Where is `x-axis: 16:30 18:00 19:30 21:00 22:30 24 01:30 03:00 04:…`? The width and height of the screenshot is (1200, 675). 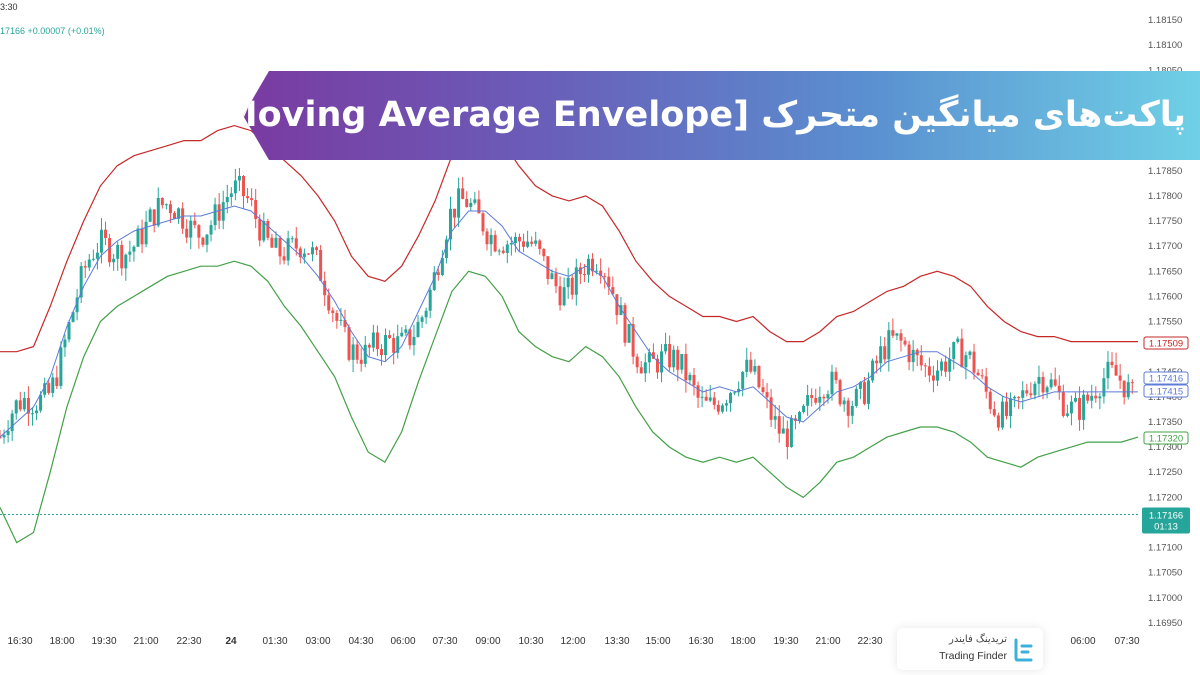 x-axis: 16:30 18:00 19:30 21:00 22:30 24 01:30 03:00 04:… is located at coordinates (573, 641).